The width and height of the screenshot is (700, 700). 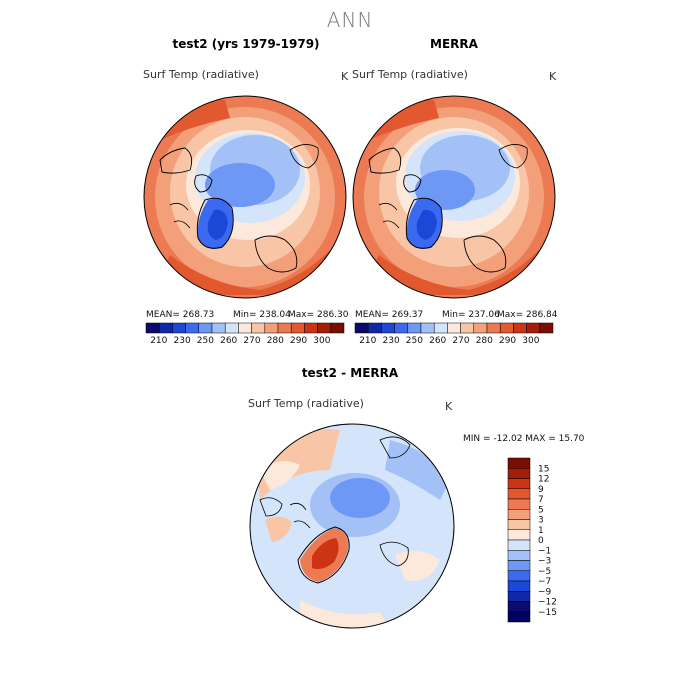 I want to click on colorbar-merra-tick-label: 260, so click(x=437, y=341).